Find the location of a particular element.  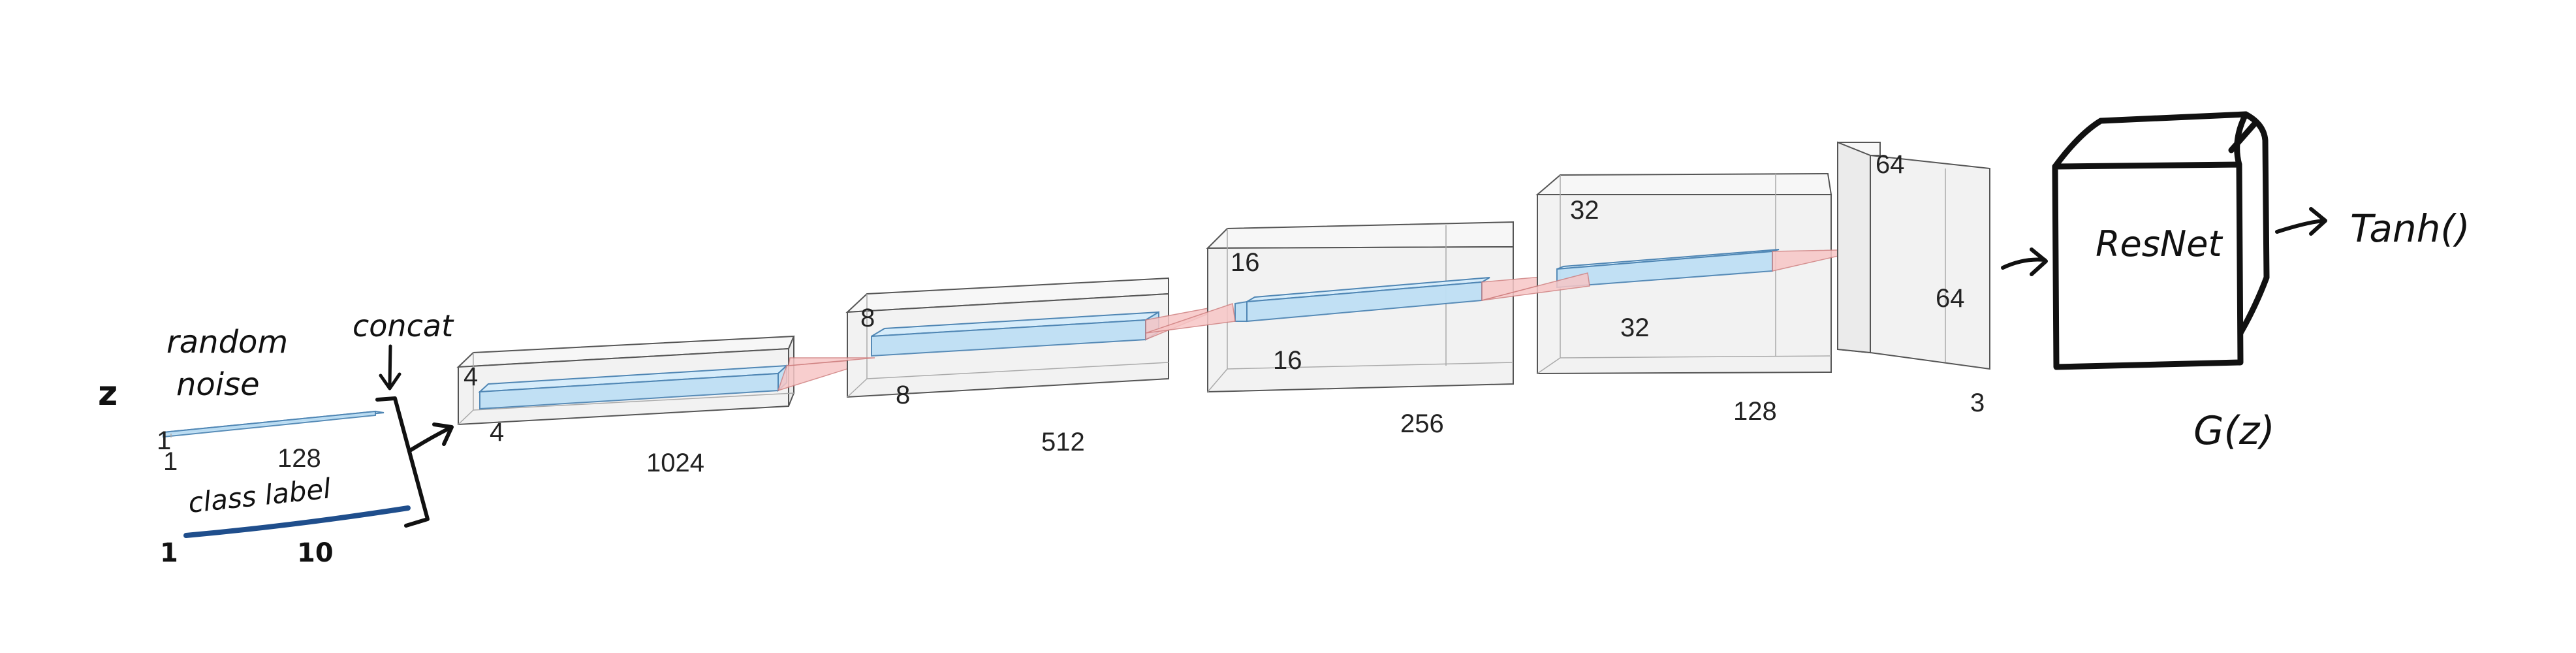

resnet-cube: ResNet is located at coordinates (2161, 241).